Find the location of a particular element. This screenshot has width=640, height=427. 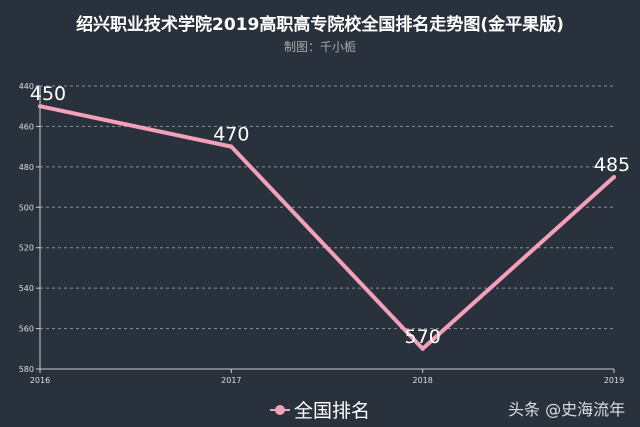

data-label: 470 is located at coordinates (231, 135).